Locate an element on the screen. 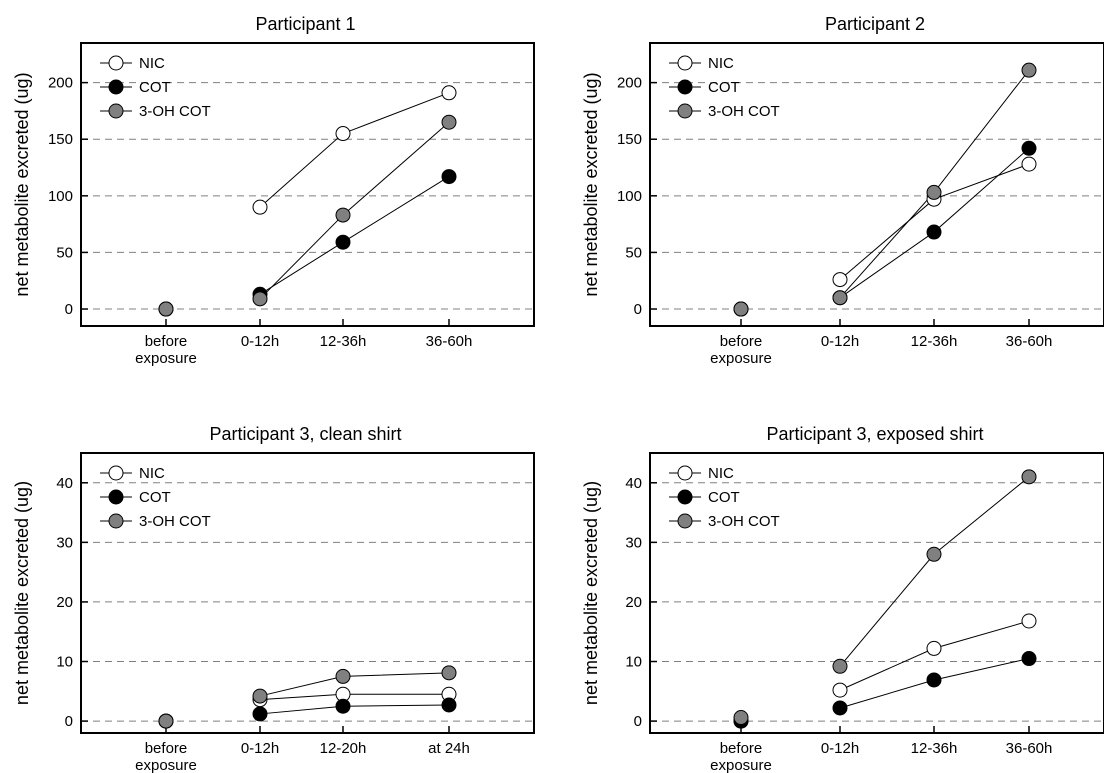  panel-title: Participant 3, exposed shirt is located at coordinates (874, 434).